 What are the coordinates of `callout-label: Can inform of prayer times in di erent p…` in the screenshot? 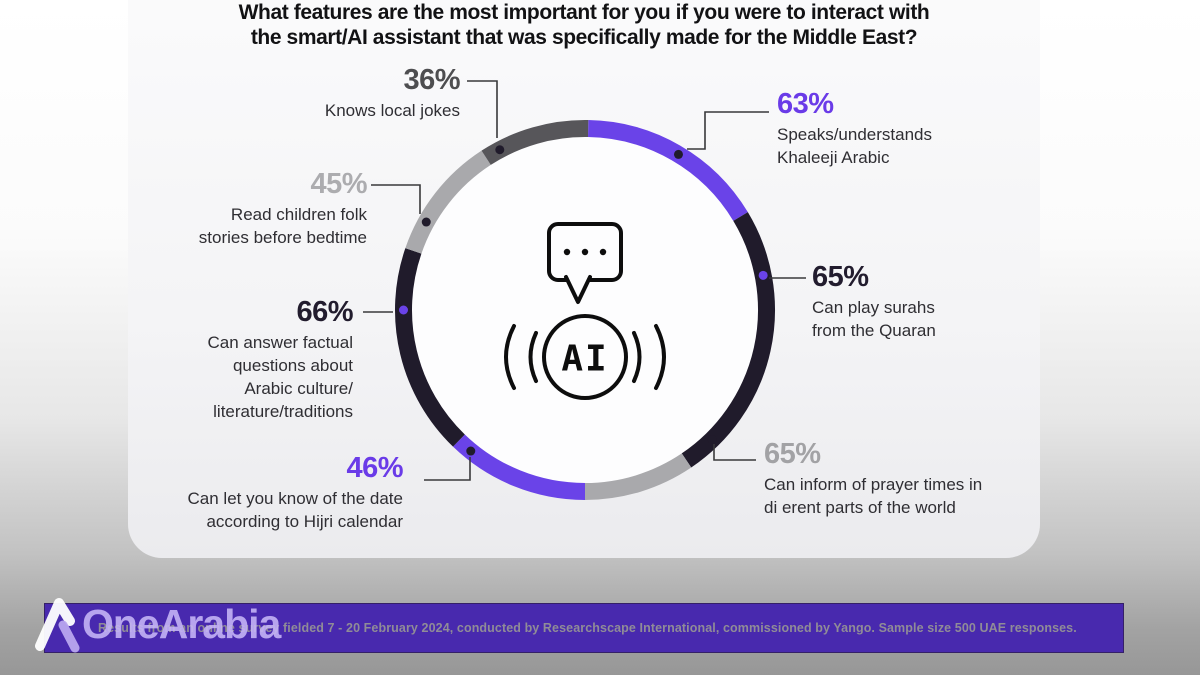 It's located at (873, 496).